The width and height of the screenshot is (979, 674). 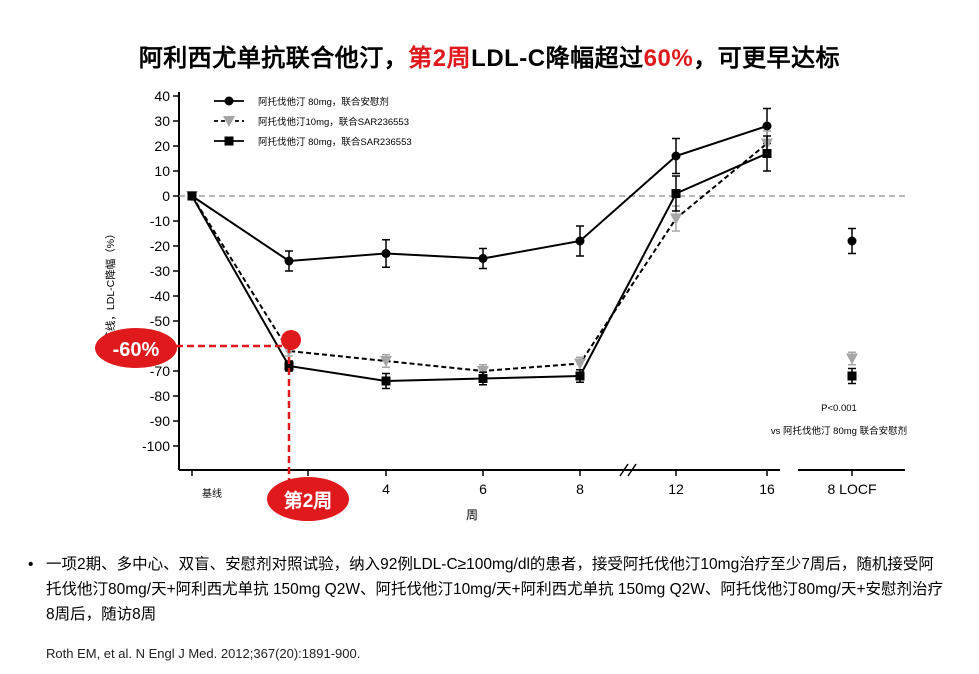 What do you see at coordinates (156, 446) in the screenshot?
I see `y-tick-label: -100` at bounding box center [156, 446].